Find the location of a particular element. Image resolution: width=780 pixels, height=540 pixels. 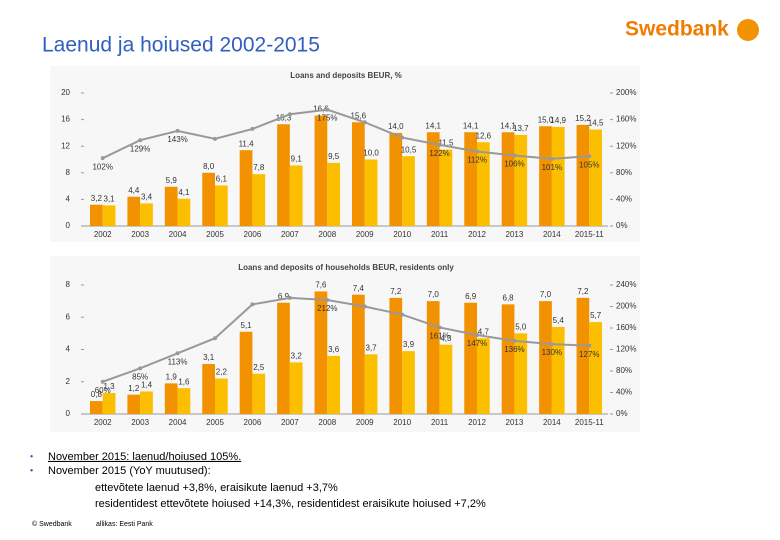

y2-tick-label: 200% is located at coordinates (626, 92).